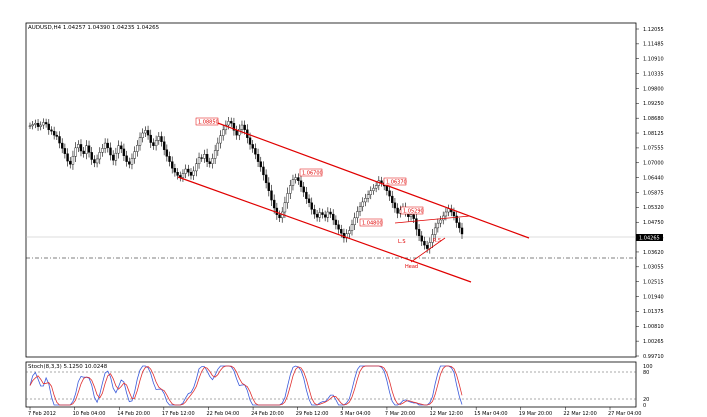  I want to click on time-tick-label: 29 Feb 12:00, so click(312, 414).